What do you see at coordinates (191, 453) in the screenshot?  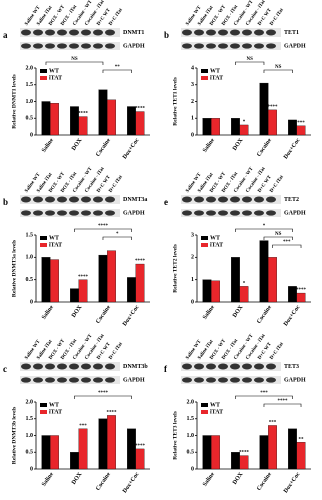 I see `y-tick-label: 0.5` at bounding box center [191, 453].